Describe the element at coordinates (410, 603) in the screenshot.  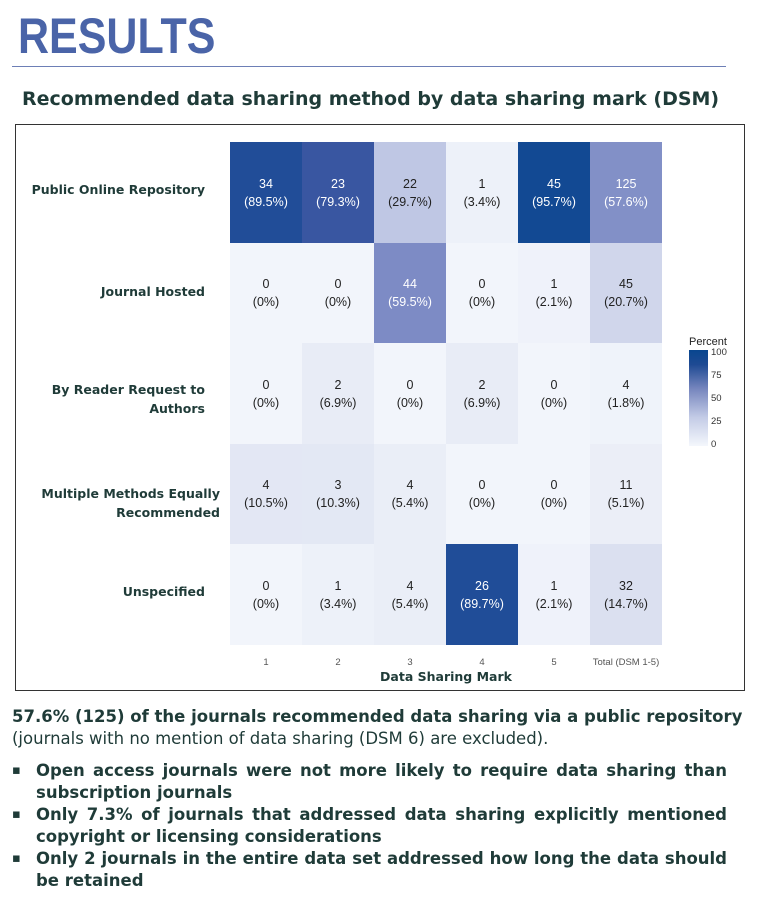
I see `cell-percent: (5.4%)` at that location.